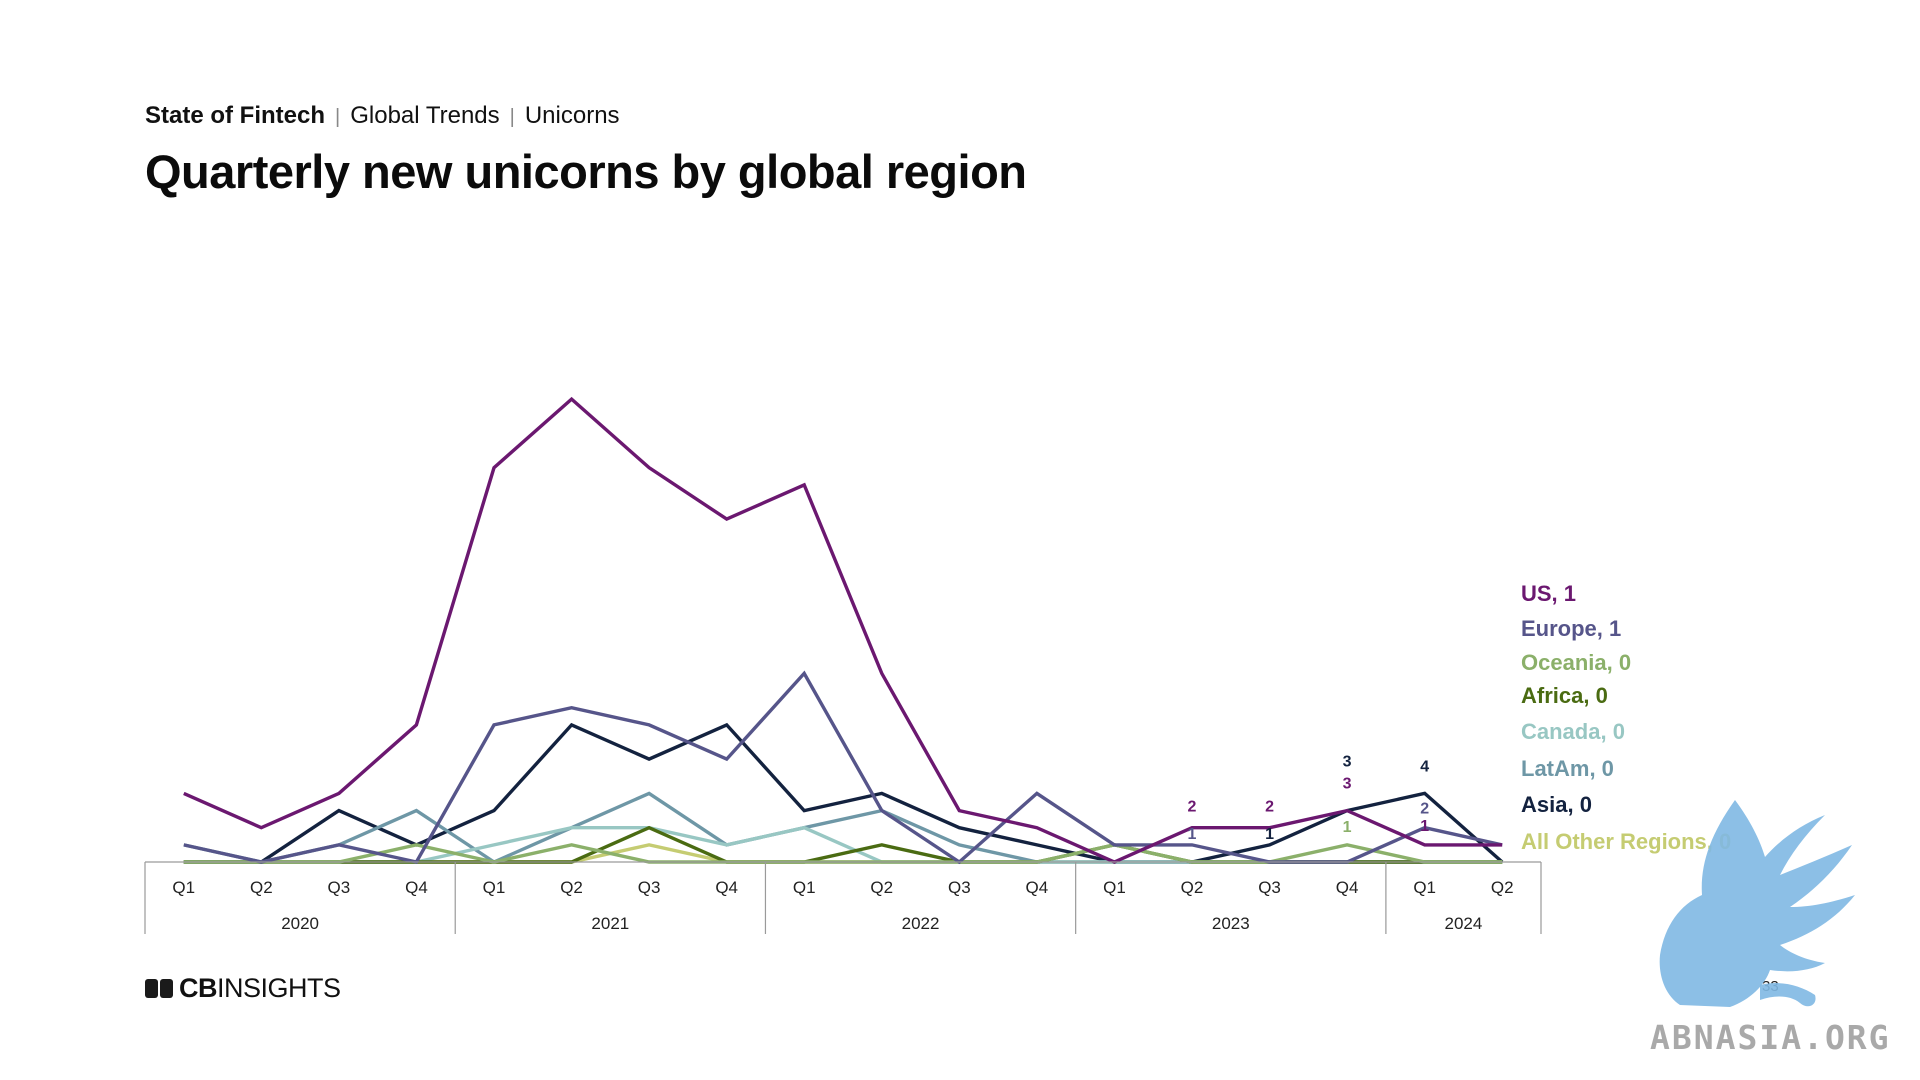 The image size is (1920, 1080). Describe the element at coordinates (1231, 923) in the screenshot. I see `year-label: 2023` at that location.